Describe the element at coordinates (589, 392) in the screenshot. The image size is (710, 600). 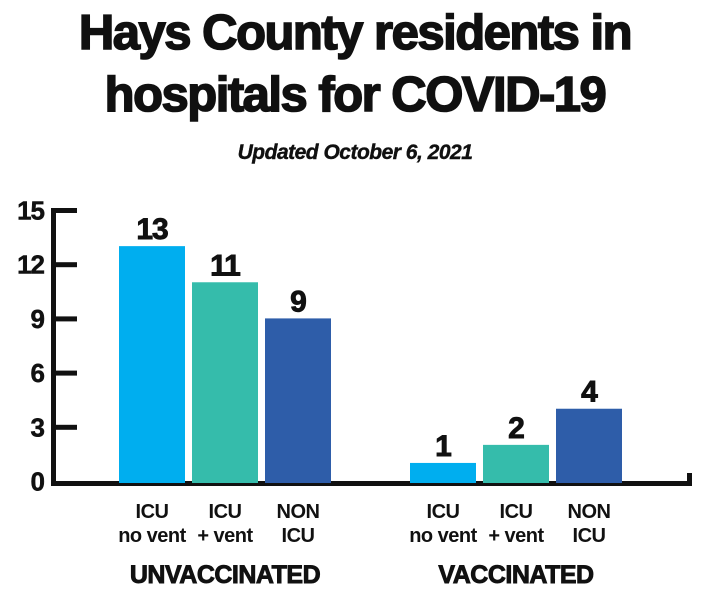
I see `bar-value-label: 4` at that location.